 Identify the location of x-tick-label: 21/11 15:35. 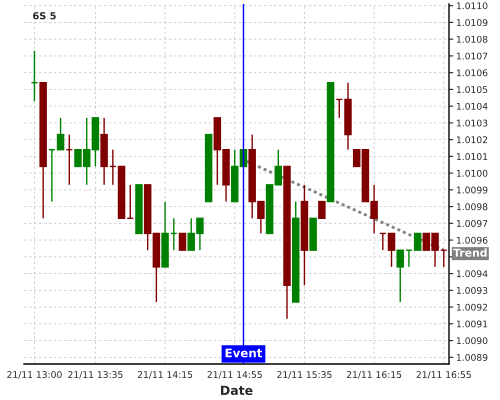
(304, 375).